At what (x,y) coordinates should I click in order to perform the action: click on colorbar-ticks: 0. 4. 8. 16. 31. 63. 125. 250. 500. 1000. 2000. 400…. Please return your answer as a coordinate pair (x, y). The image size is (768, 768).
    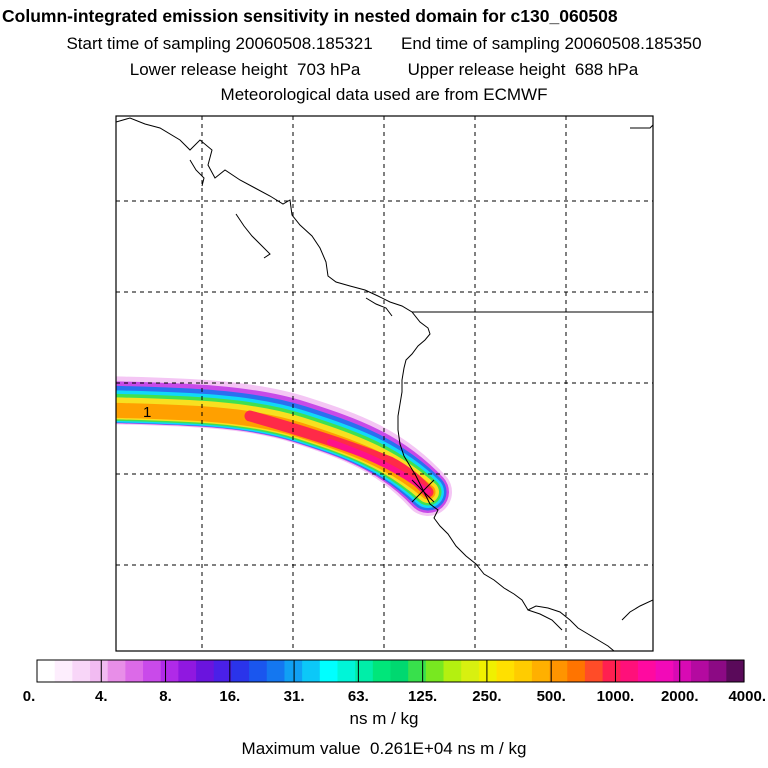
    Looking at the image, I should click on (394, 682).